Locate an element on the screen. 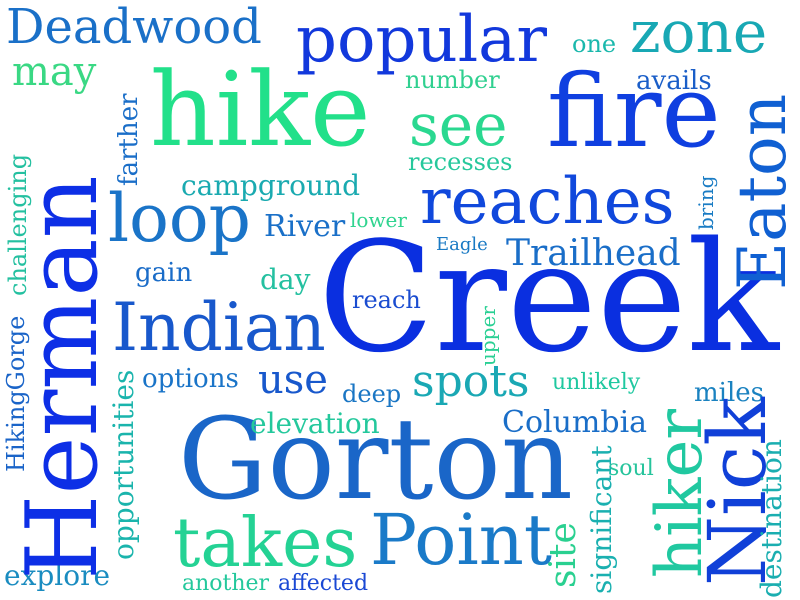 The image size is (800, 600). word-reaches: reaches is located at coordinates (547, 202).